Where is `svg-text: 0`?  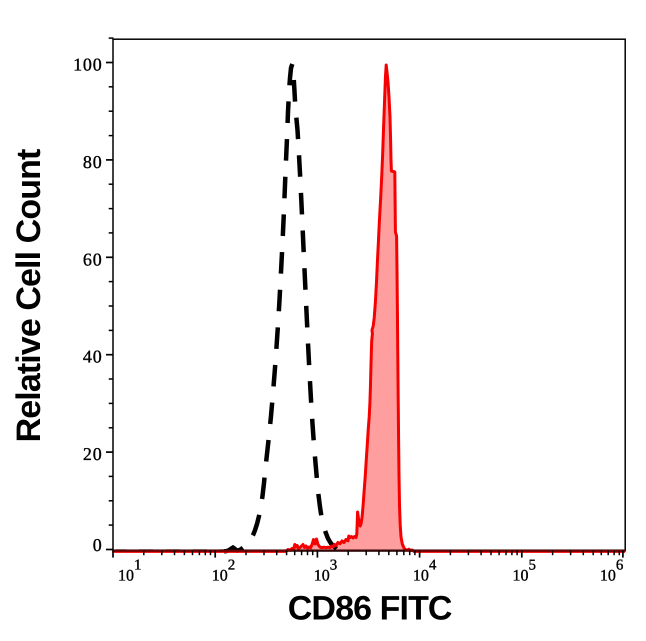 svg-text: 0 is located at coordinates (98, 545).